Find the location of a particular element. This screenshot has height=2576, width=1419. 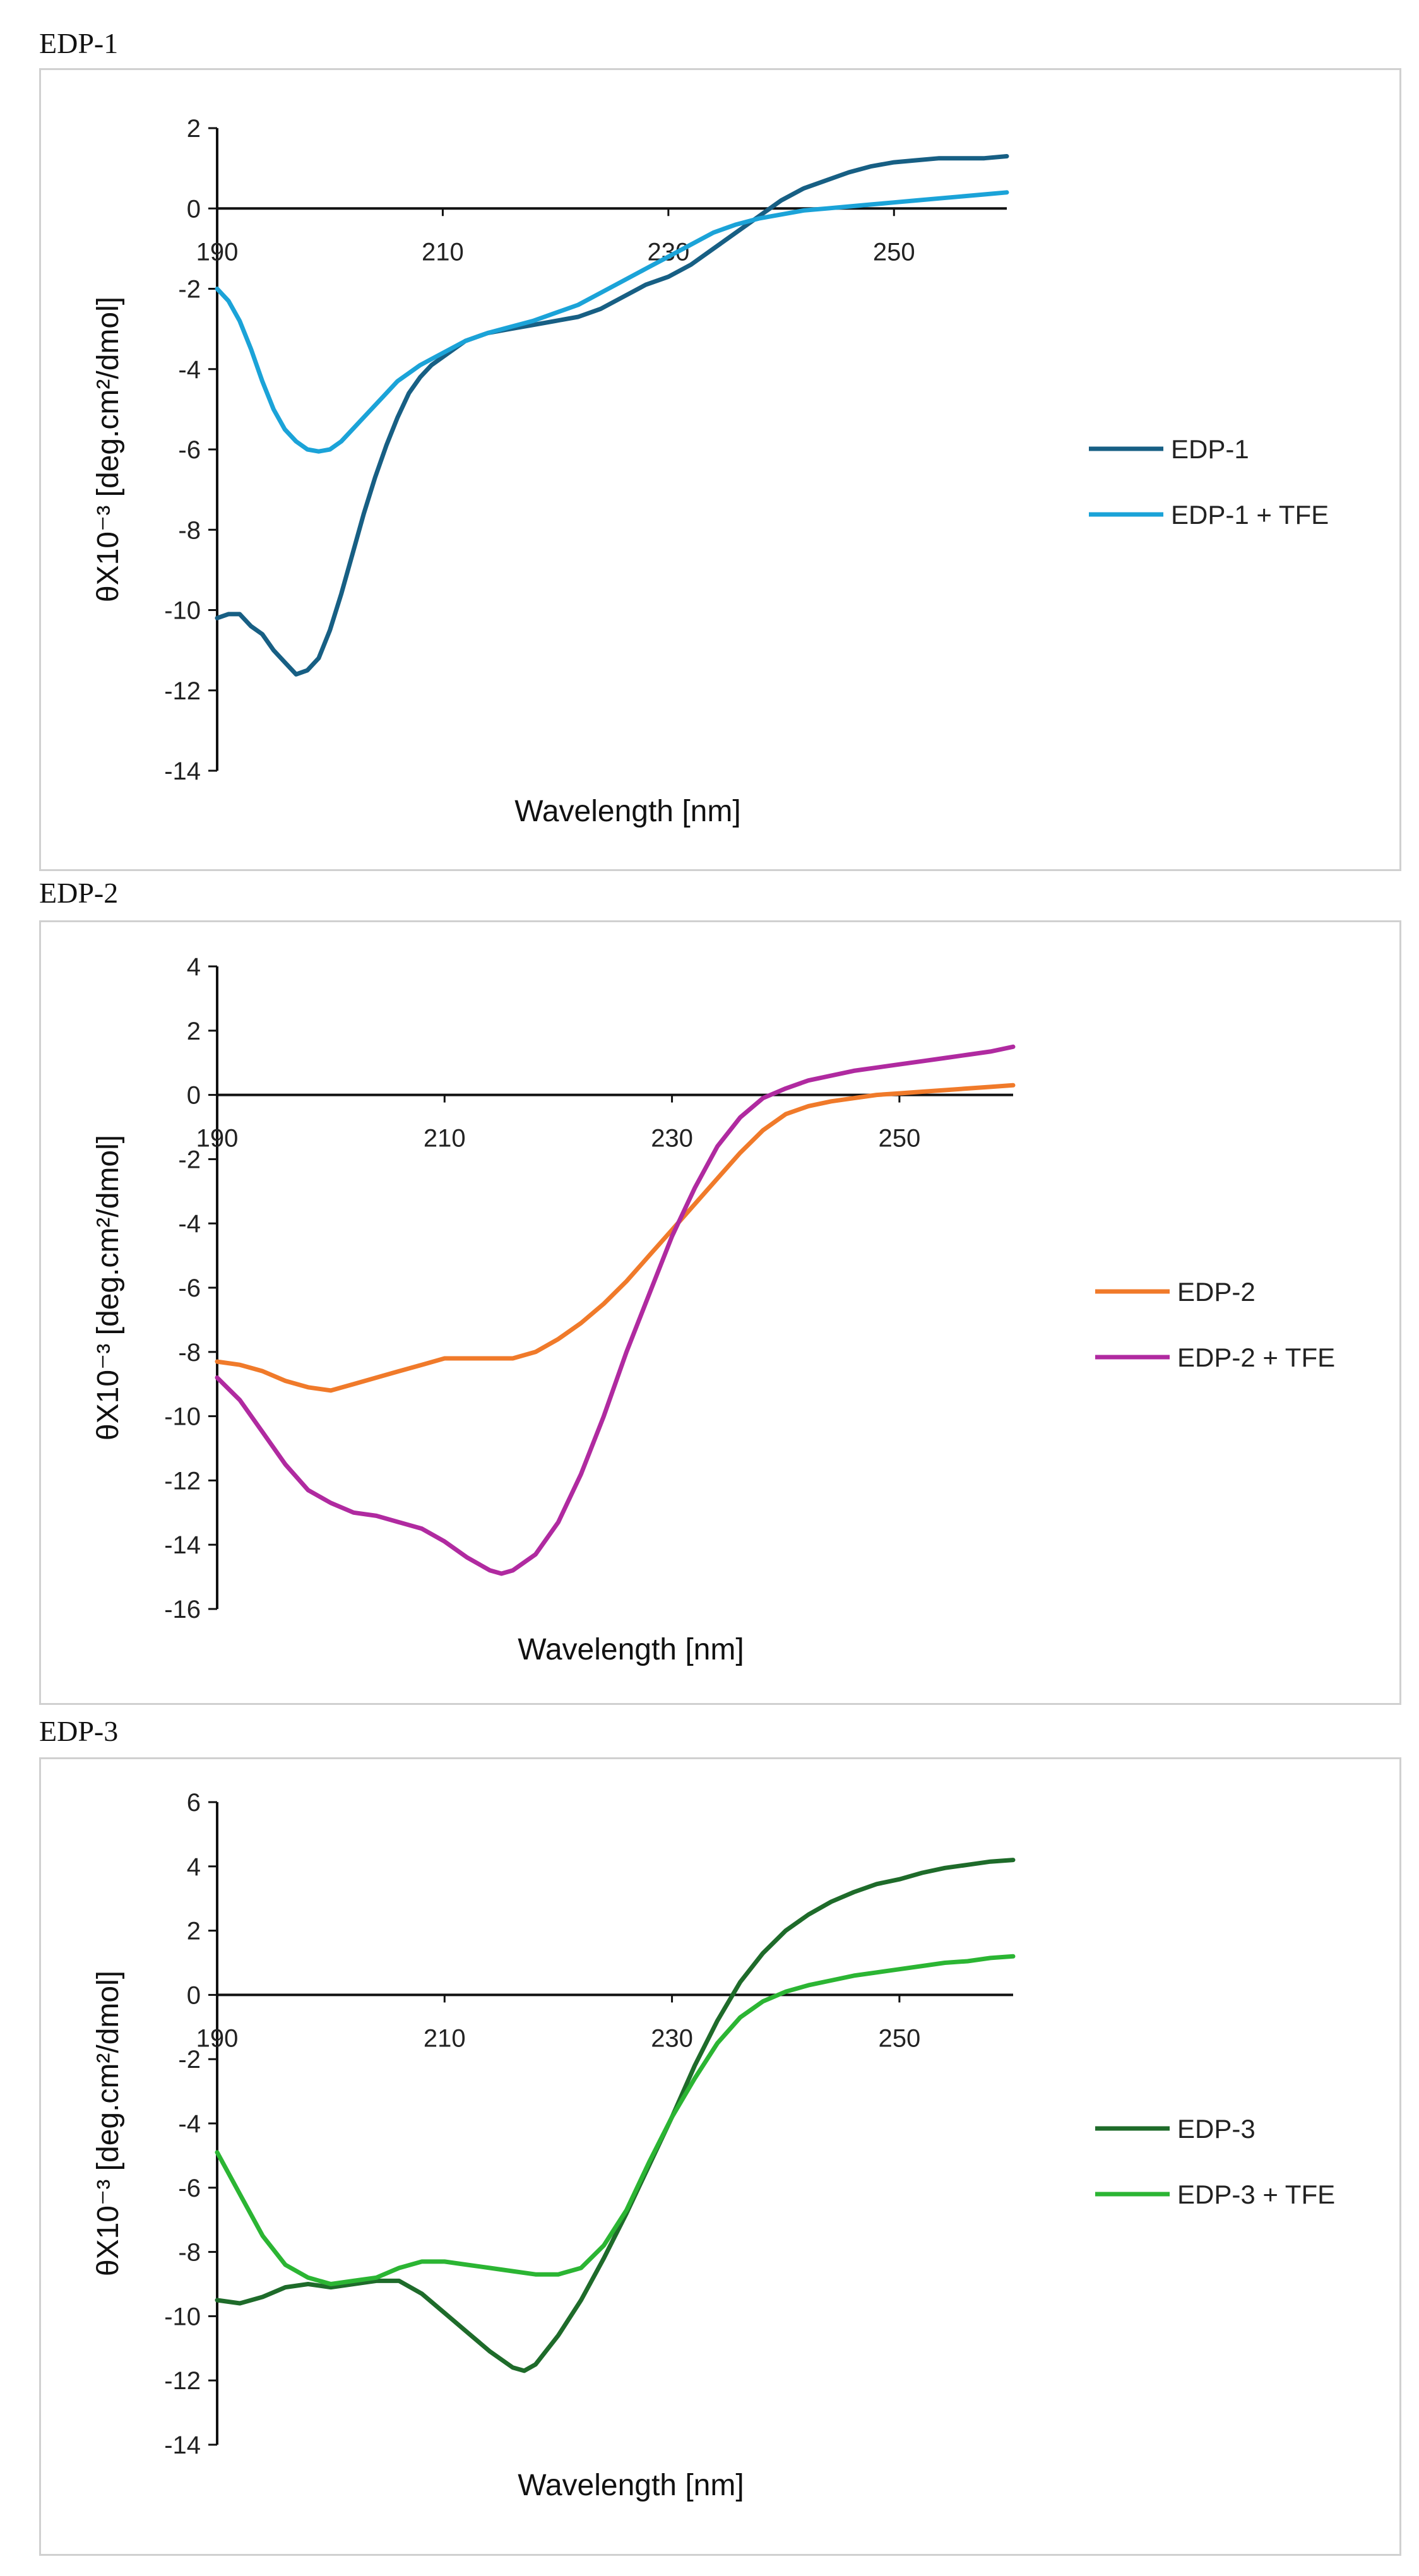

y-tick-label: -16 is located at coordinates (182, 1610).